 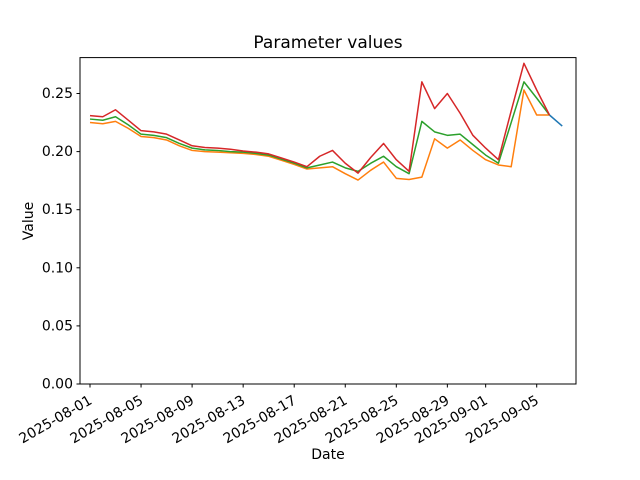 I want to click on series-green-line, so click(x=320, y=128).